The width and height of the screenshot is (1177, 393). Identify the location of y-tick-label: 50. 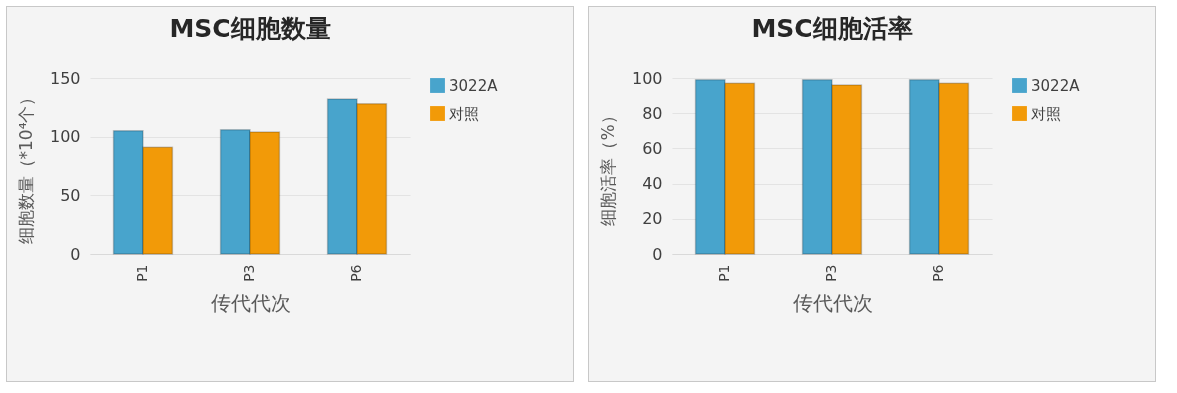
(70, 195).